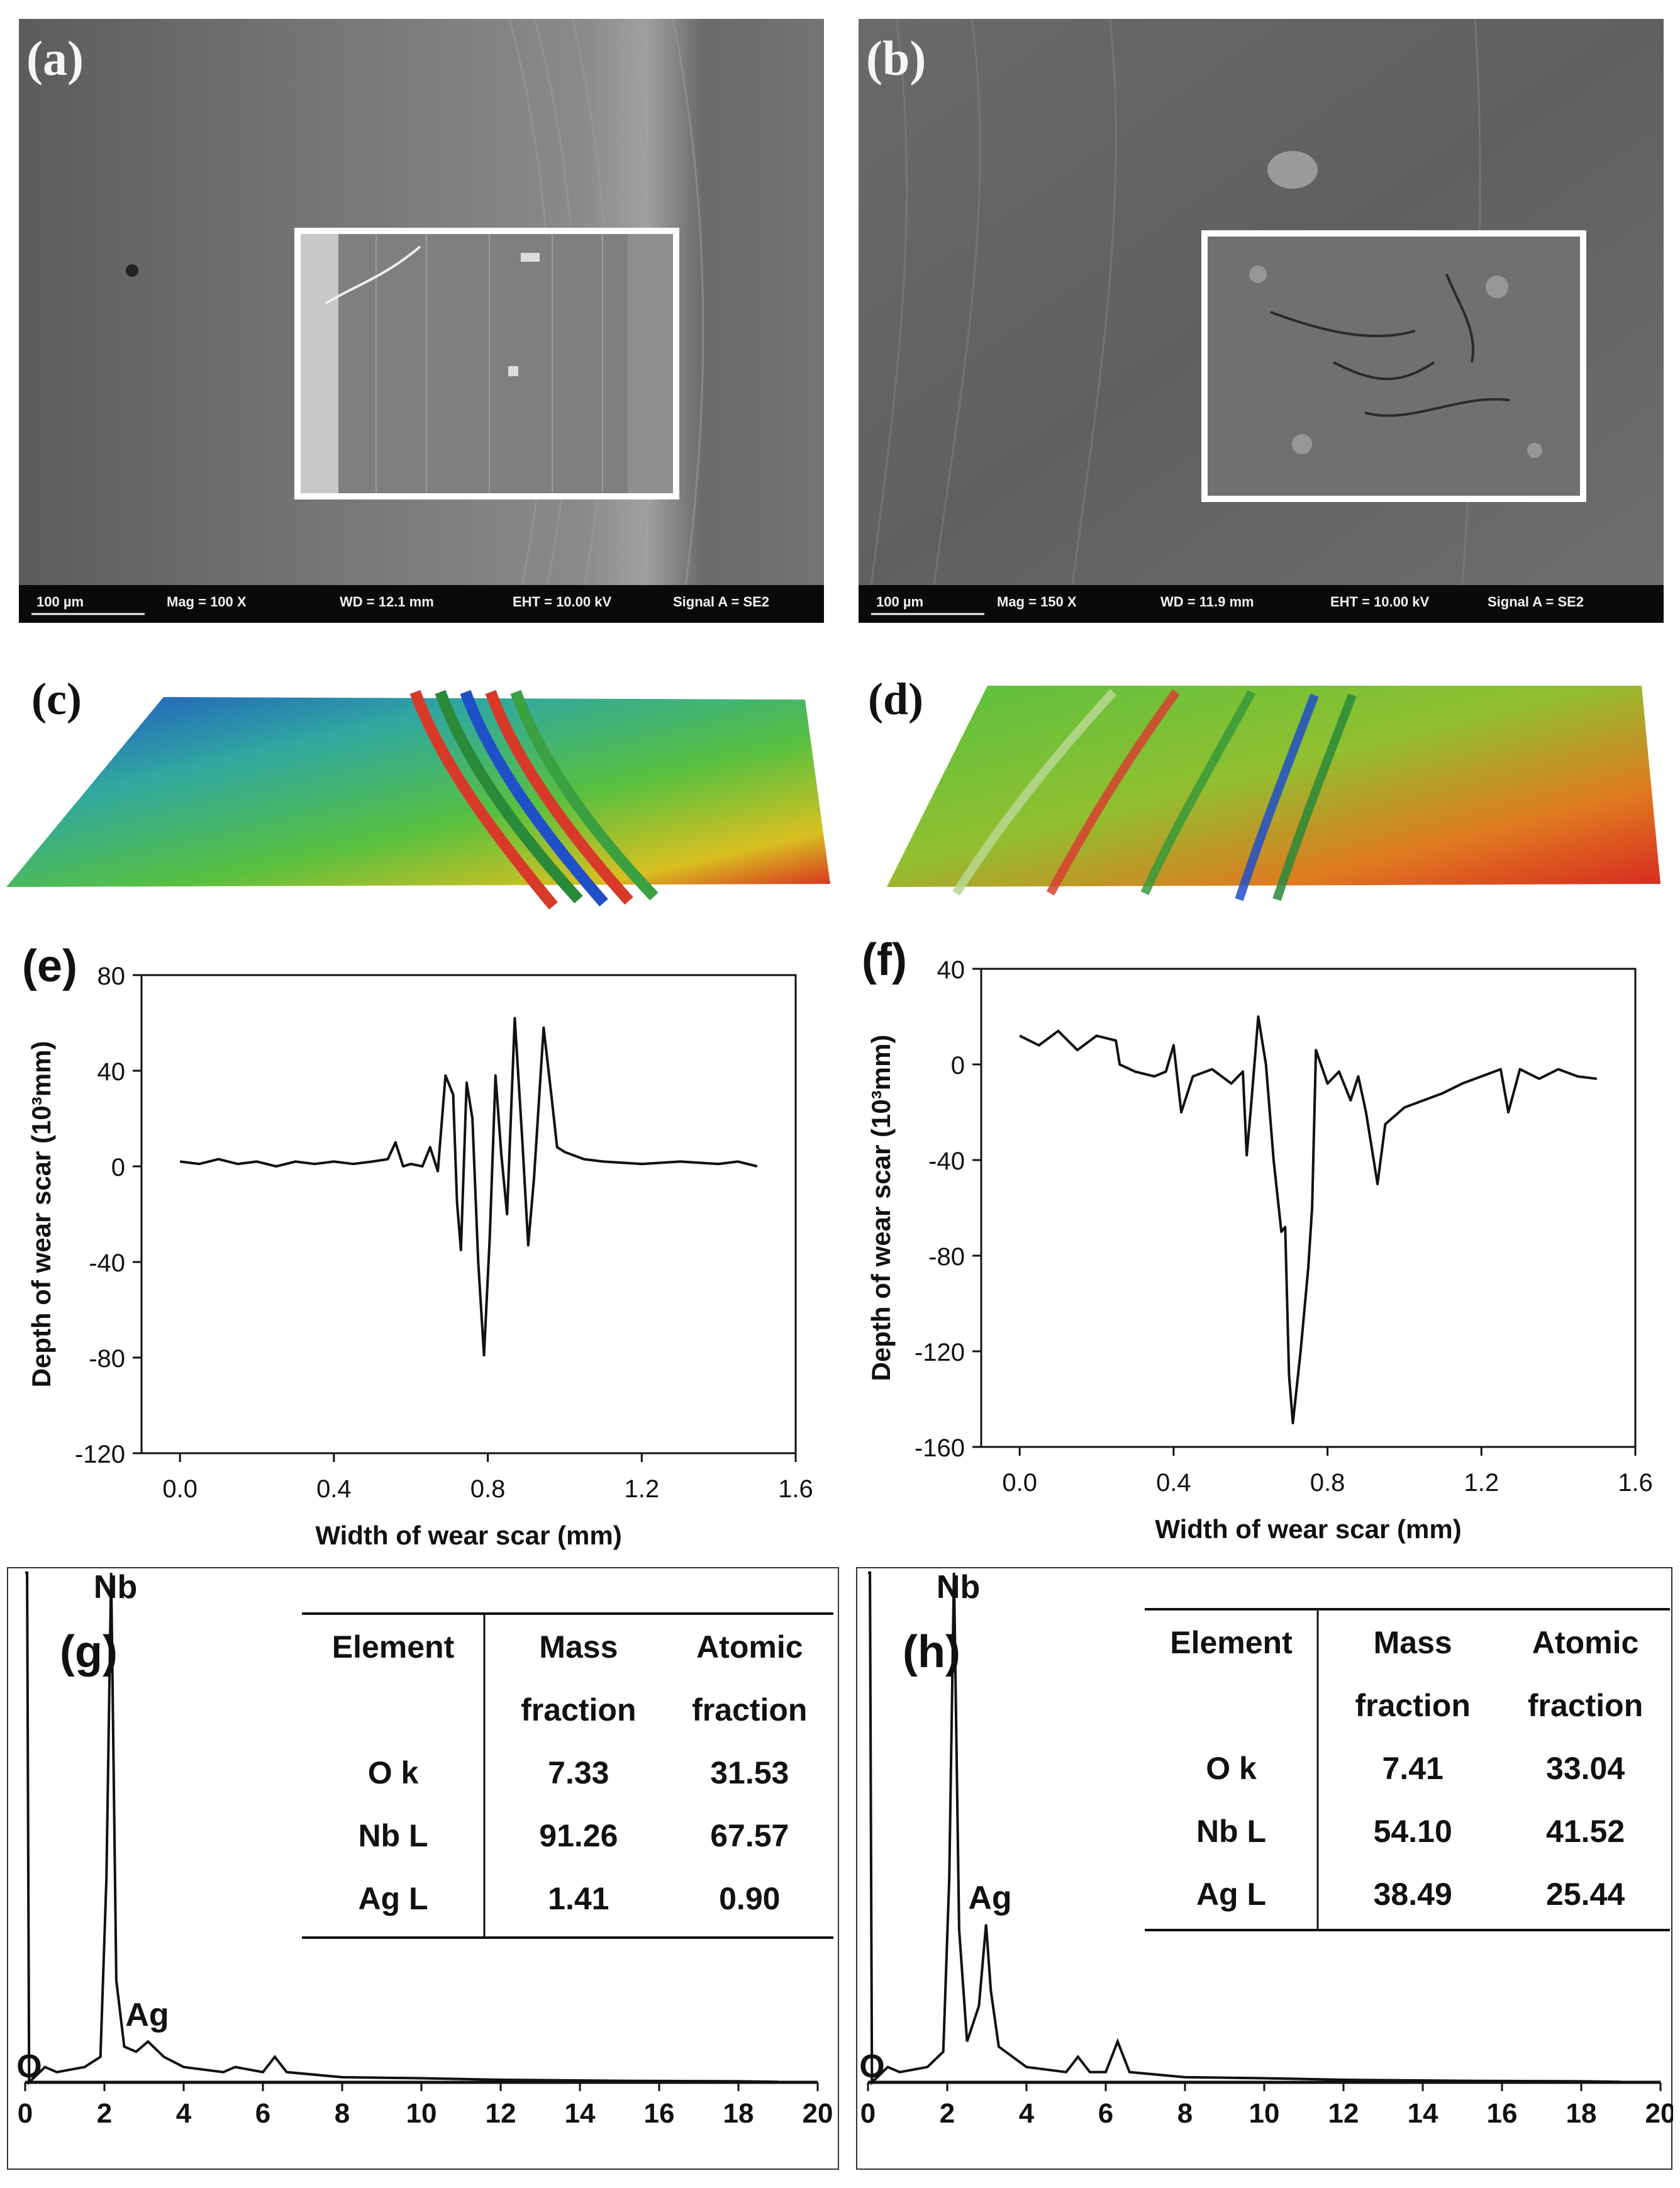 This screenshot has height=2188, width=1680. What do you see at coordinates (118, 1167) in the screenshot?
I see `y-tick-label: 0` at bounding box center [118, 1167].